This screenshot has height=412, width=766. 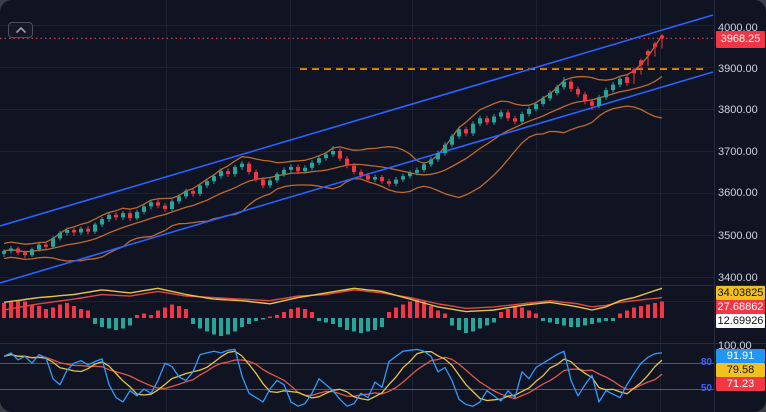 What do you see at coordinates (740, 356) in the screenshot?
I see `oscillator-value-badge: 91.91` at bounding box center [740, 356].